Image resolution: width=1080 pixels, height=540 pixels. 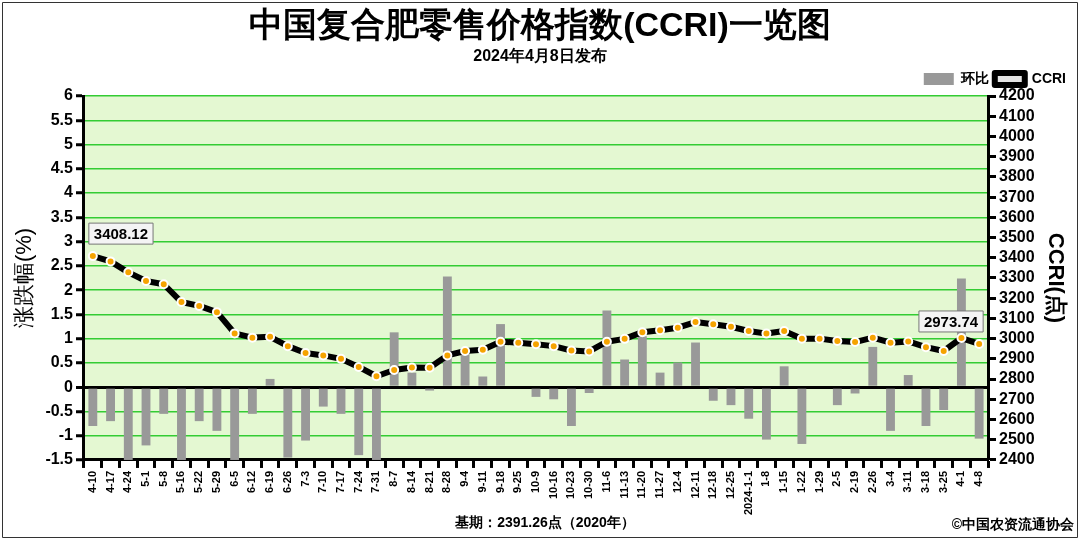 What do you see at coordinates (69, 240) in the screenshot?
I see `y-tick-label: 3` at bounding box center [69, 240].